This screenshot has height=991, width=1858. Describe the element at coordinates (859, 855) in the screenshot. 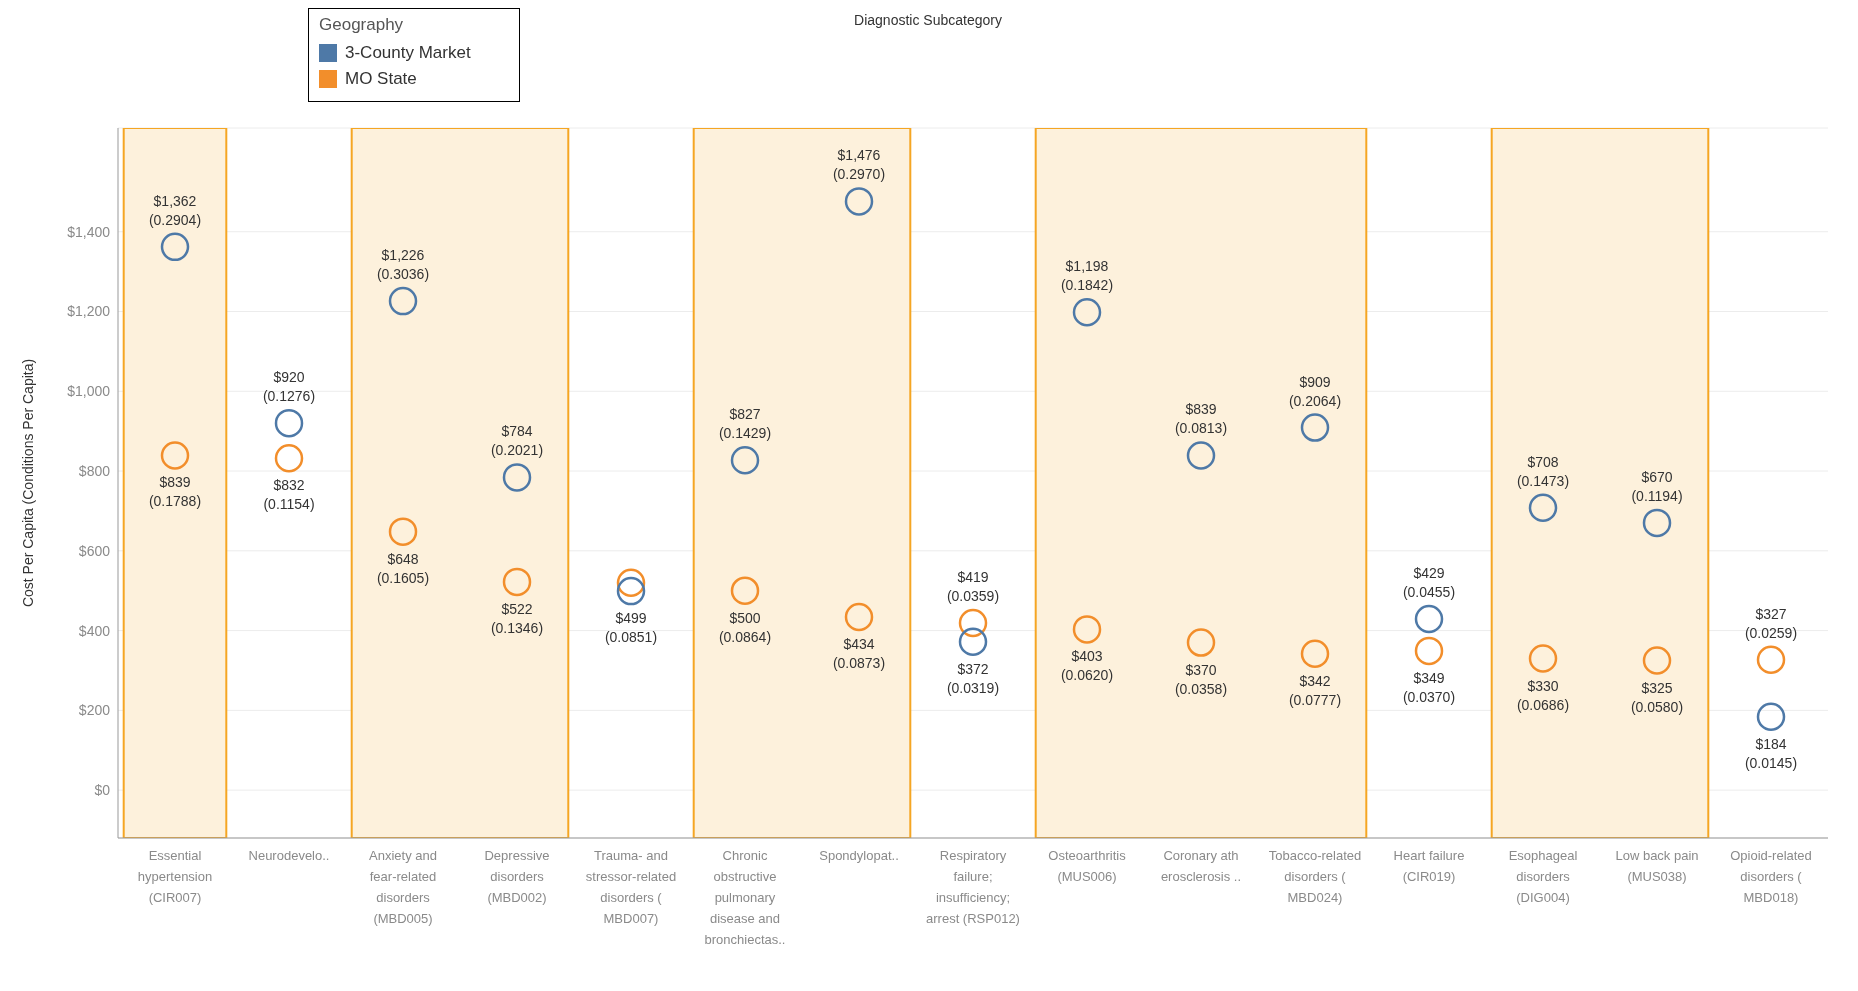

I see `x-tick-label: Spondylopat..` at that location.